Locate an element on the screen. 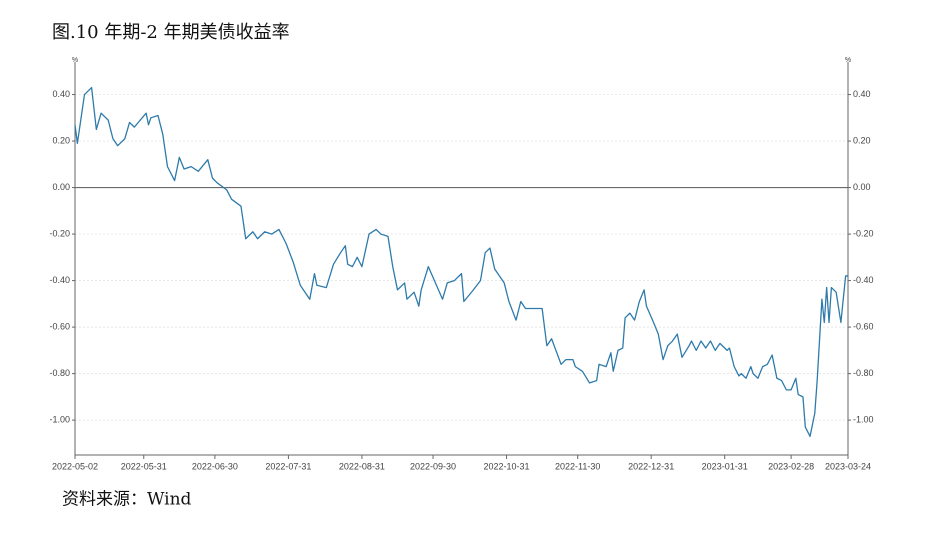  y2-tick-label: -0.40 is located at coordinates (863, 280).